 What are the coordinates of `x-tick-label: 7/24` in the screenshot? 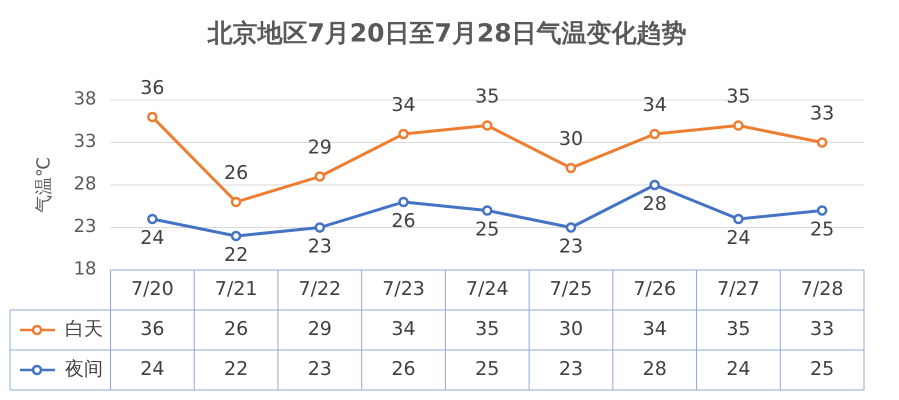 It's located at (487, 289).